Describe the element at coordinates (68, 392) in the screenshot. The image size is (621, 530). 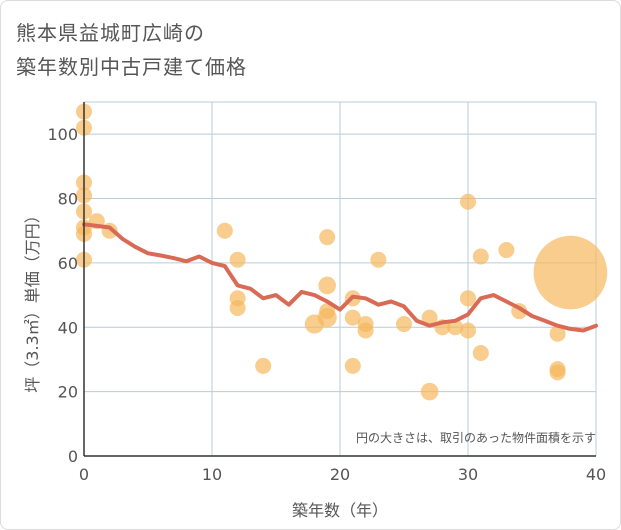
I see `y-tick-label: 20` at that location.